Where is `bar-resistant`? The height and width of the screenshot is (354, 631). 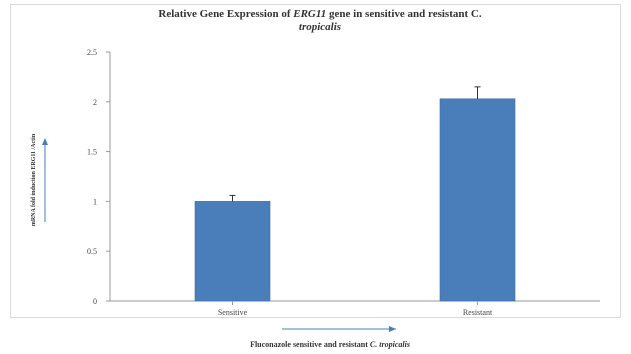 bar-resistant is located at coordinates (477, 200).